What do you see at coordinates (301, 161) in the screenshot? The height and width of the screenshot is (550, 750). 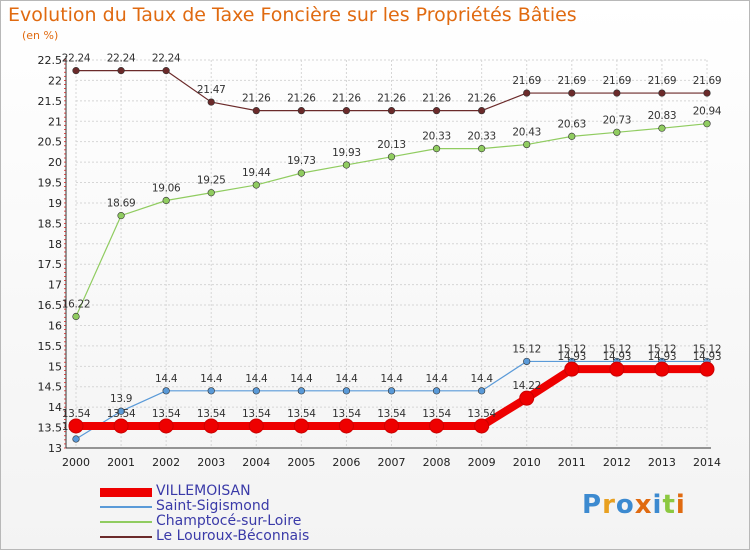 I see `data-label: 19.73` at bounding box center [301, 161].